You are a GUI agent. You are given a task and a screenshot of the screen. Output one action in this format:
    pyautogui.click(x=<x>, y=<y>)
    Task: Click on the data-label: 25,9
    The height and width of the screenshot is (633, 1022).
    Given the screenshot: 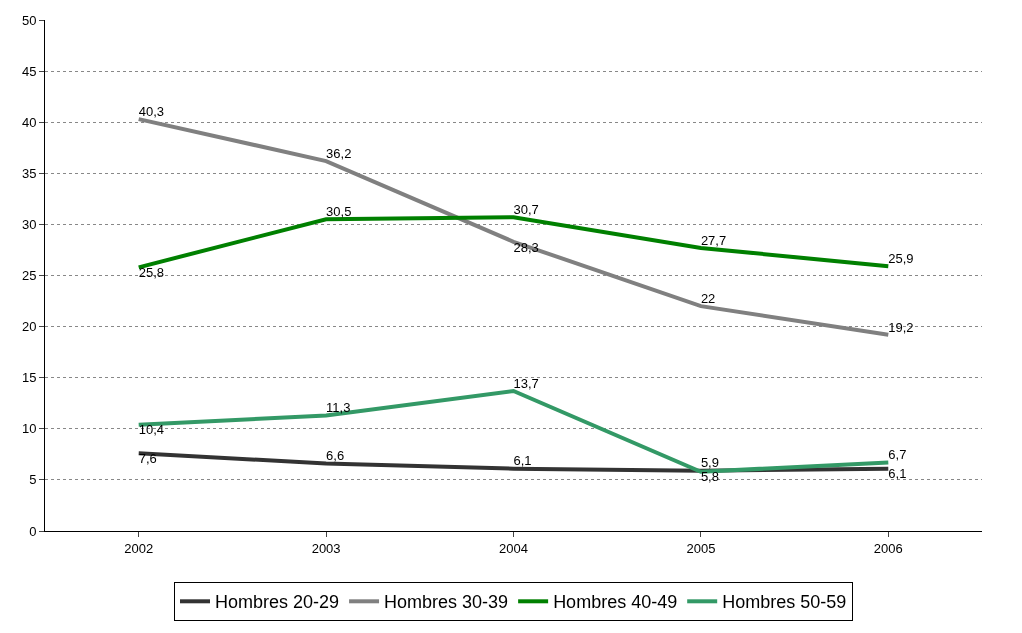 What is the action you would take?
    pyautogui.click(x=901, y=259)
    